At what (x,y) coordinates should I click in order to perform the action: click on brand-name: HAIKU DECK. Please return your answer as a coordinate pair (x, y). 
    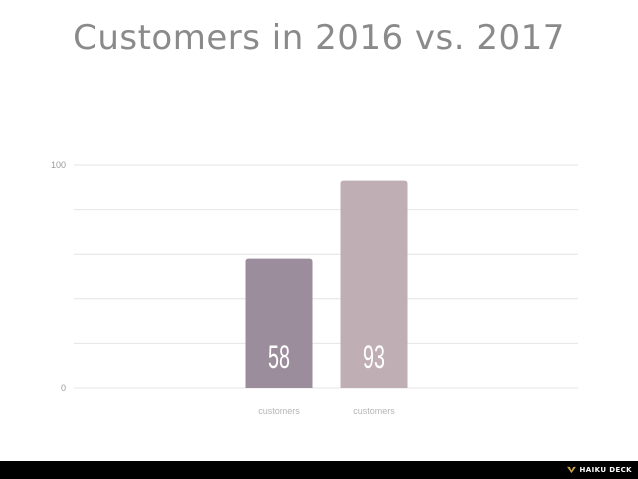
    Looking at the image, I should click on (605, 470).